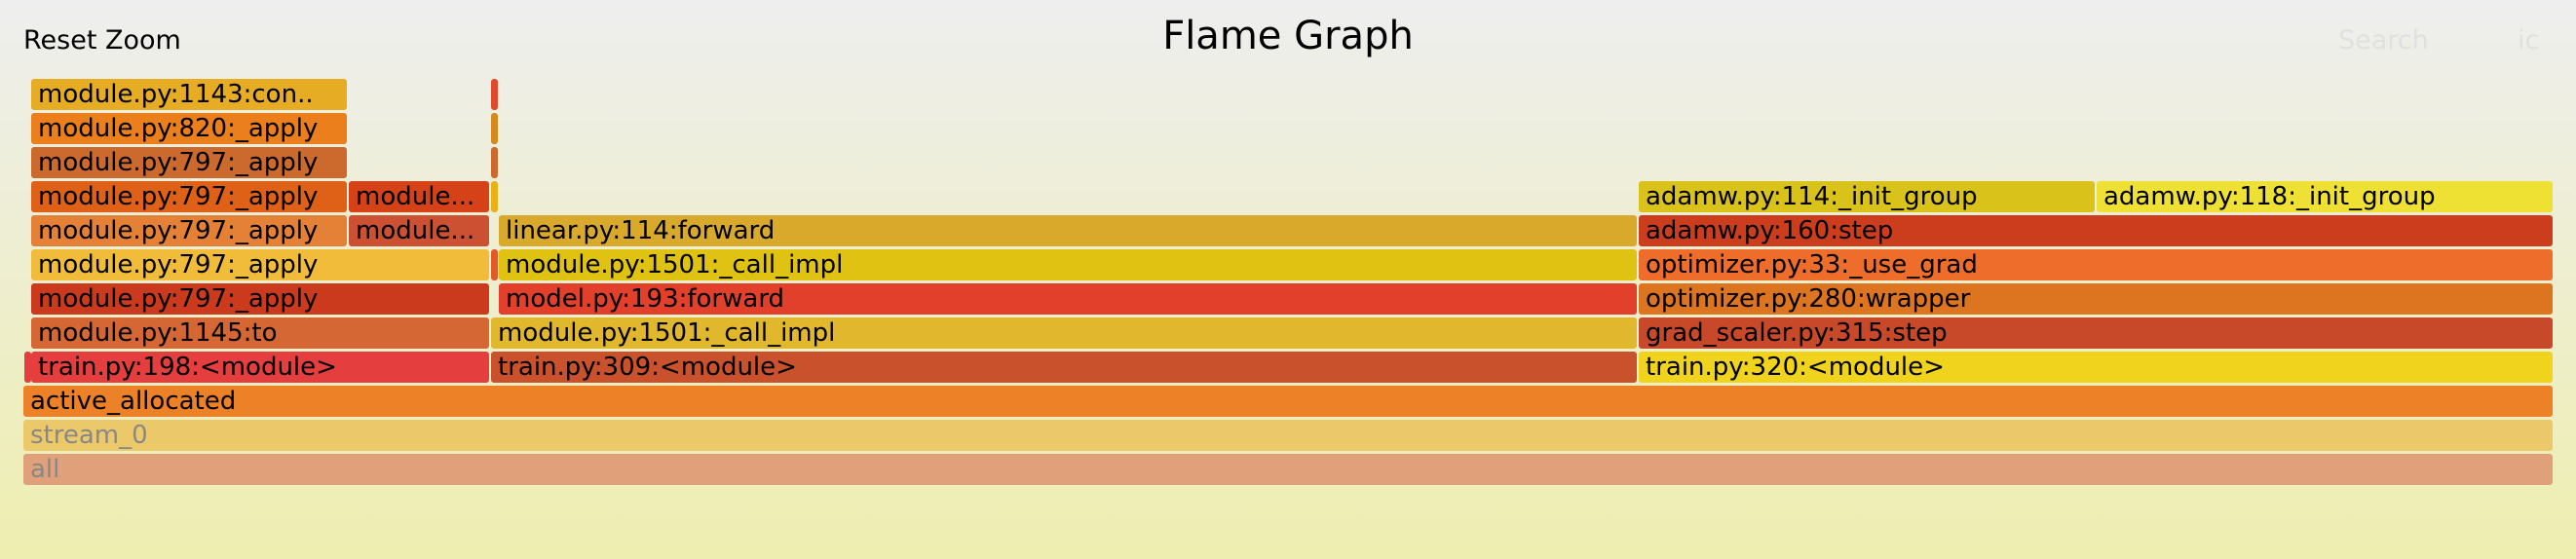  What do you see at coordinates (1068, 230) in the screenshot?
I see `flame-frame: linear.py:114:forward` at bounding box center [1068, 230].